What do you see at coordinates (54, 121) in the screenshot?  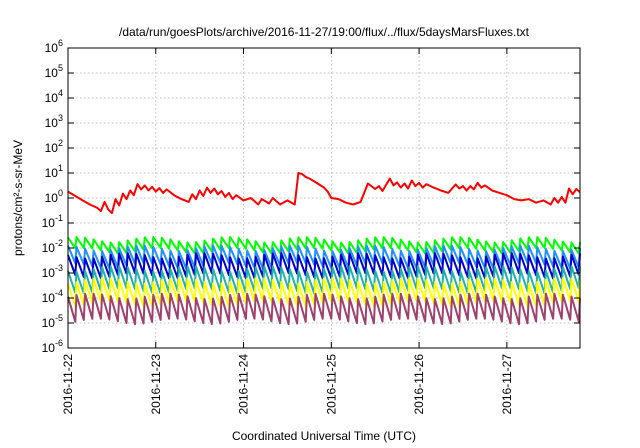 I see `y-tick-label: 10³` at bounding box center [54, 121].